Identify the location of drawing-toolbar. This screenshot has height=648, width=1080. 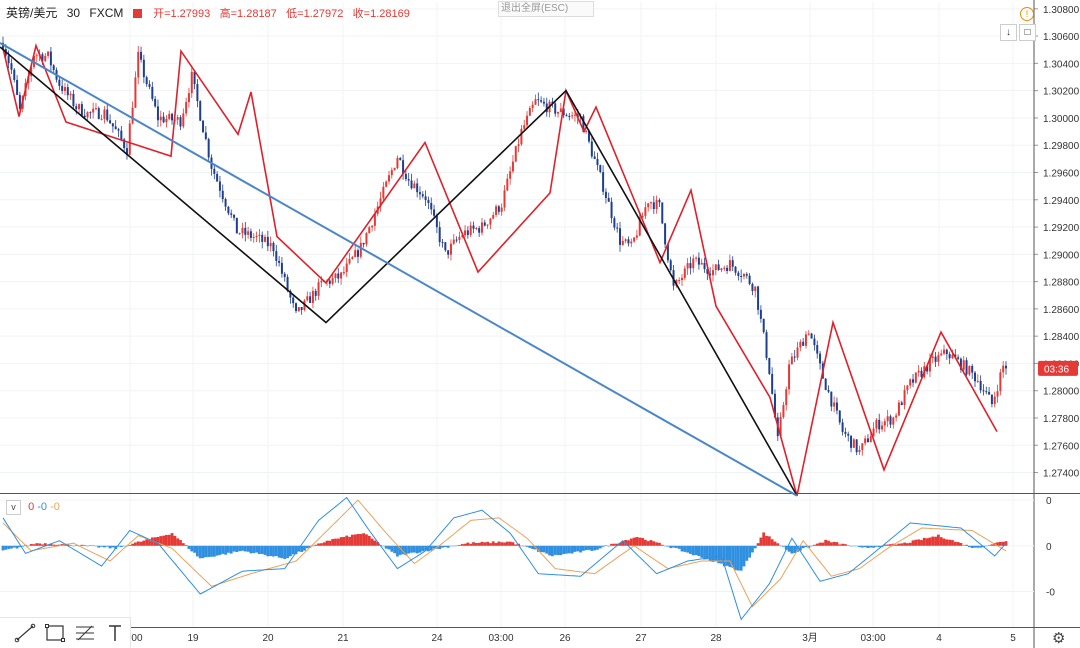
(65, 632).